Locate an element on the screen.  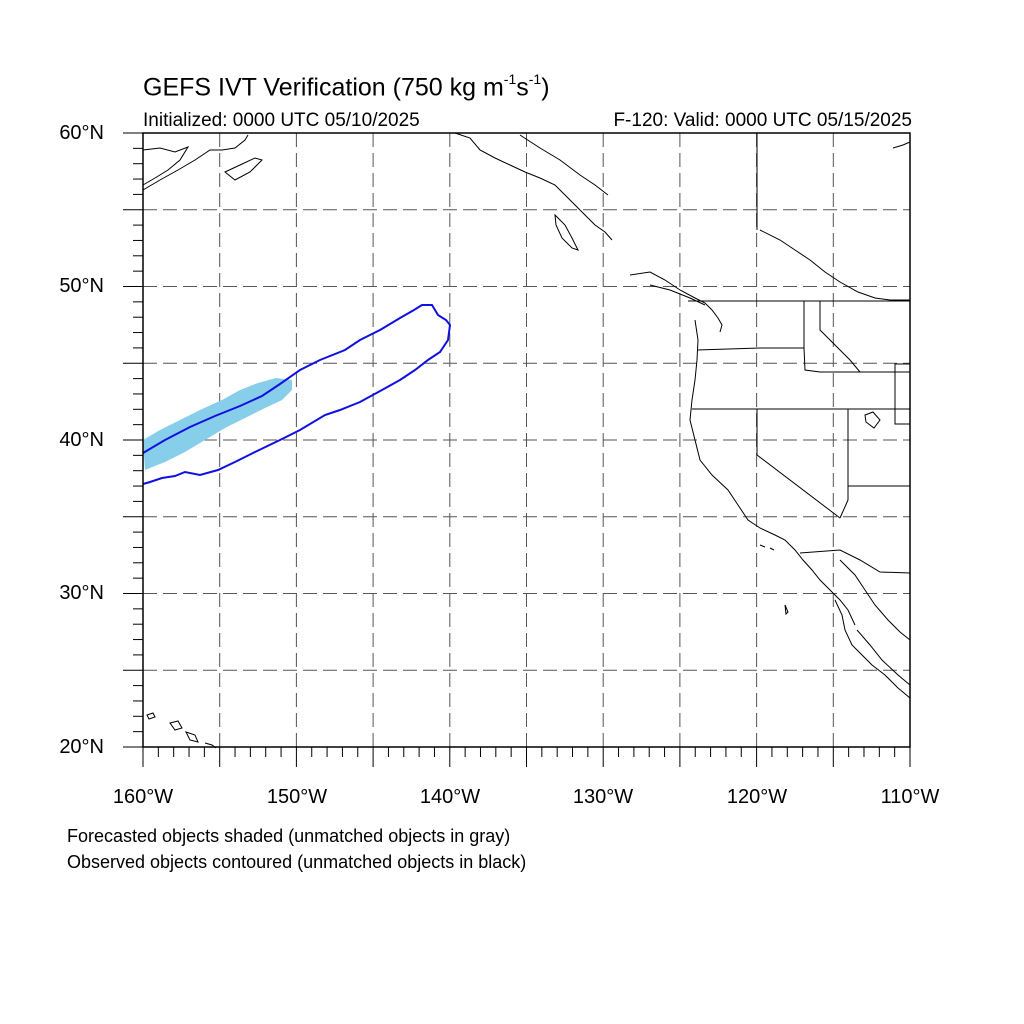
lon-label-110w: 110°W is located at coordinates (910, 797).